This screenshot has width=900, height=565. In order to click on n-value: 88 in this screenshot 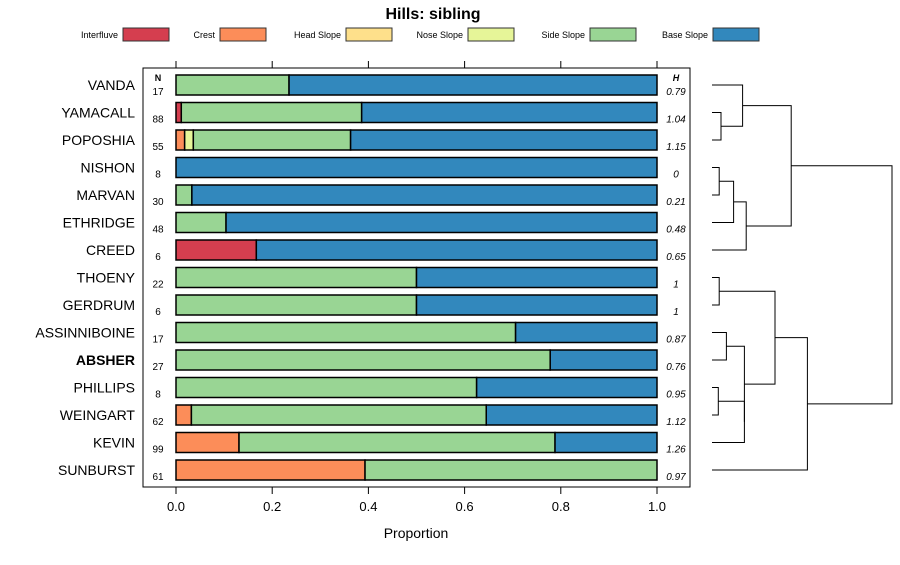, I will do `click(158, 120)`.